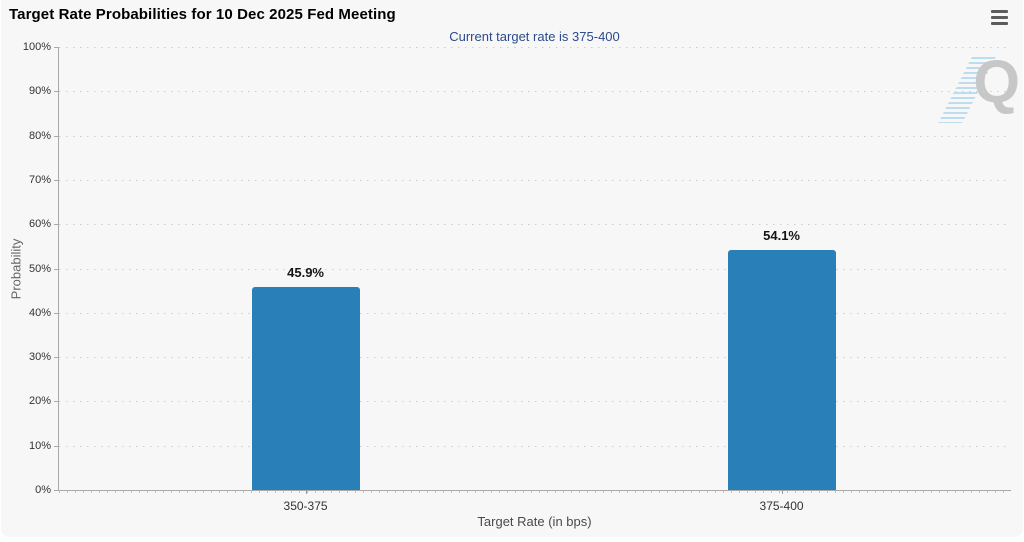 The image size is (1024, 542). I want to click on bar-value-label: 54.1%, so click(781, 236).